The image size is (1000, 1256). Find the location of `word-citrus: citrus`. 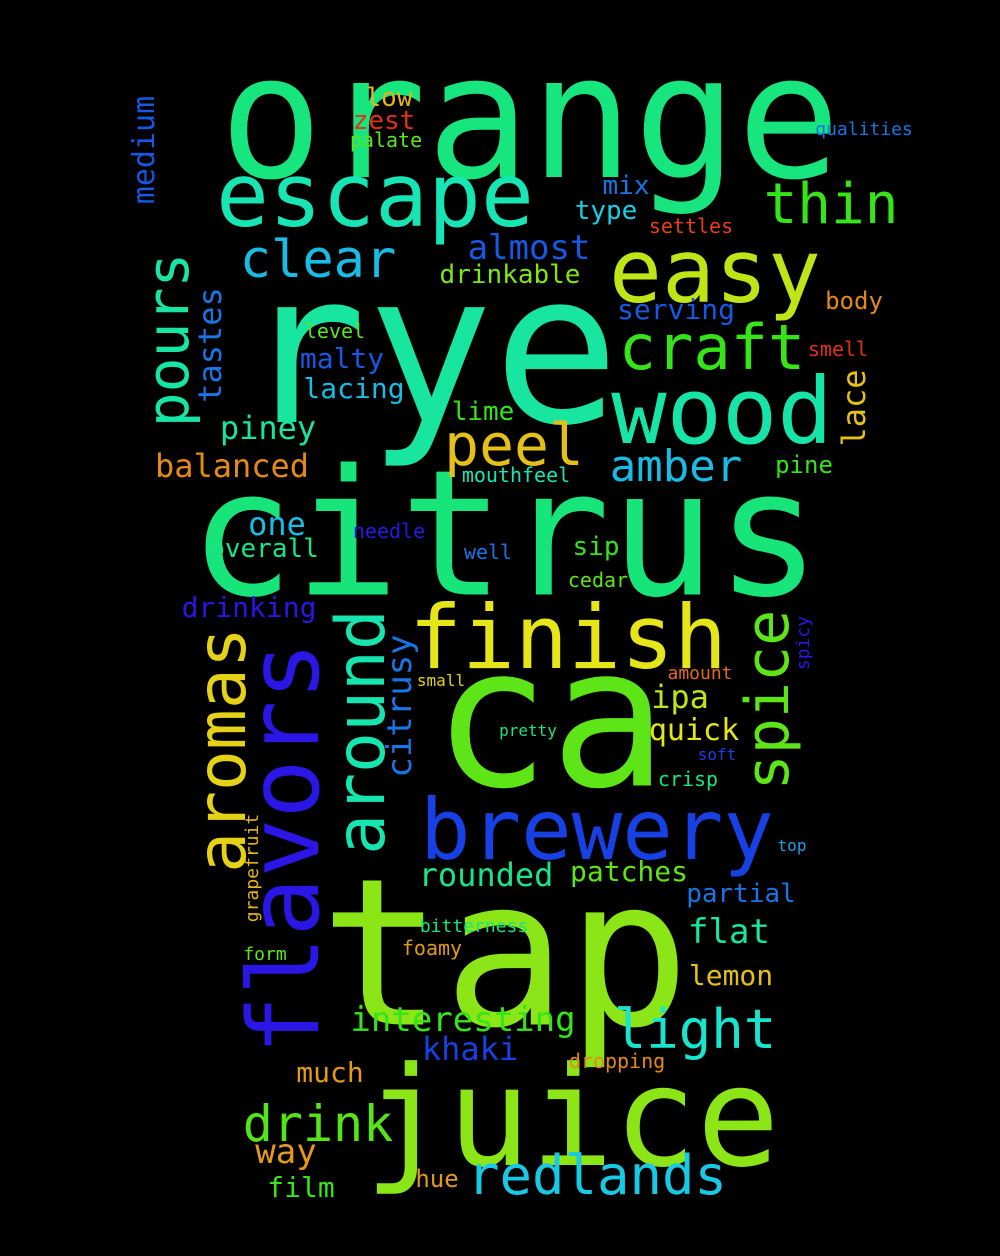

word-citrus: citrus is located at coordinates (505, 535).